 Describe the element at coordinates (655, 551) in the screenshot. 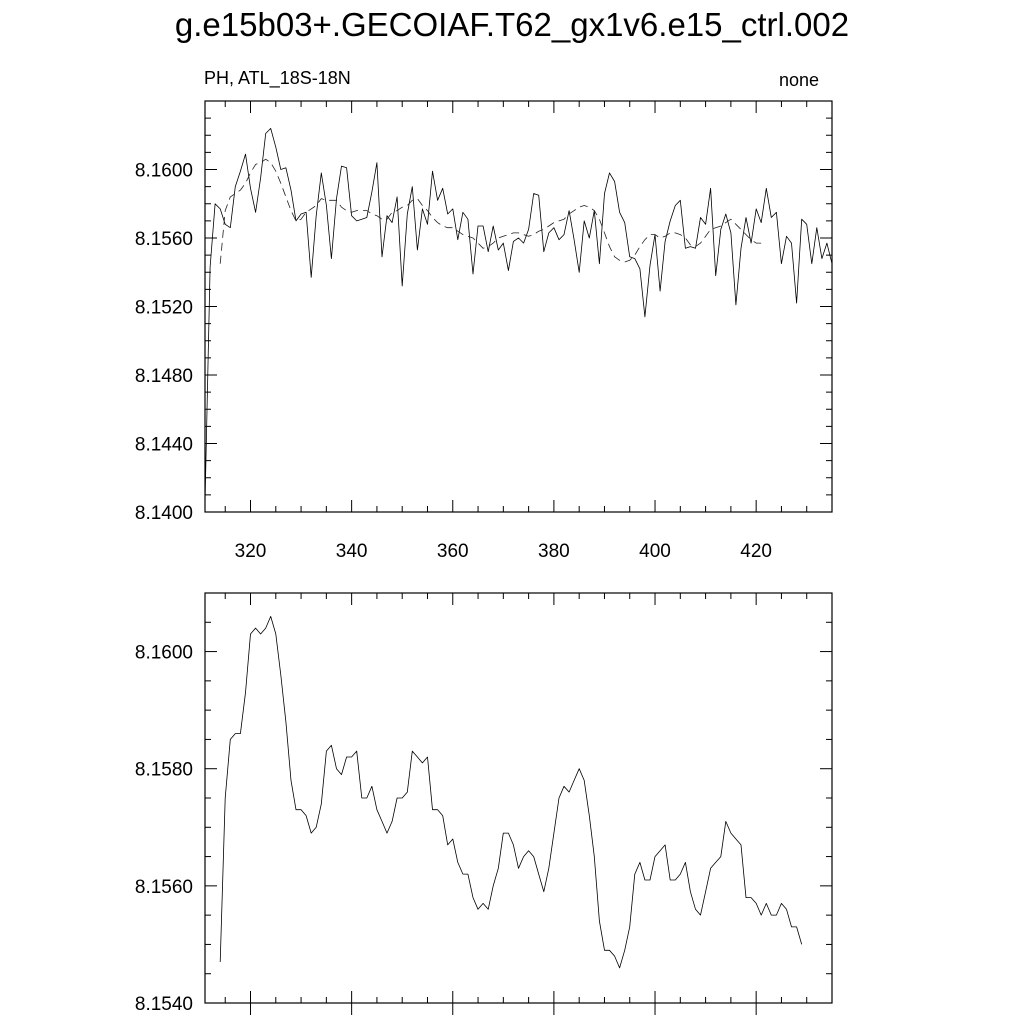

I see `top-x-tick-label: 400` at that location.